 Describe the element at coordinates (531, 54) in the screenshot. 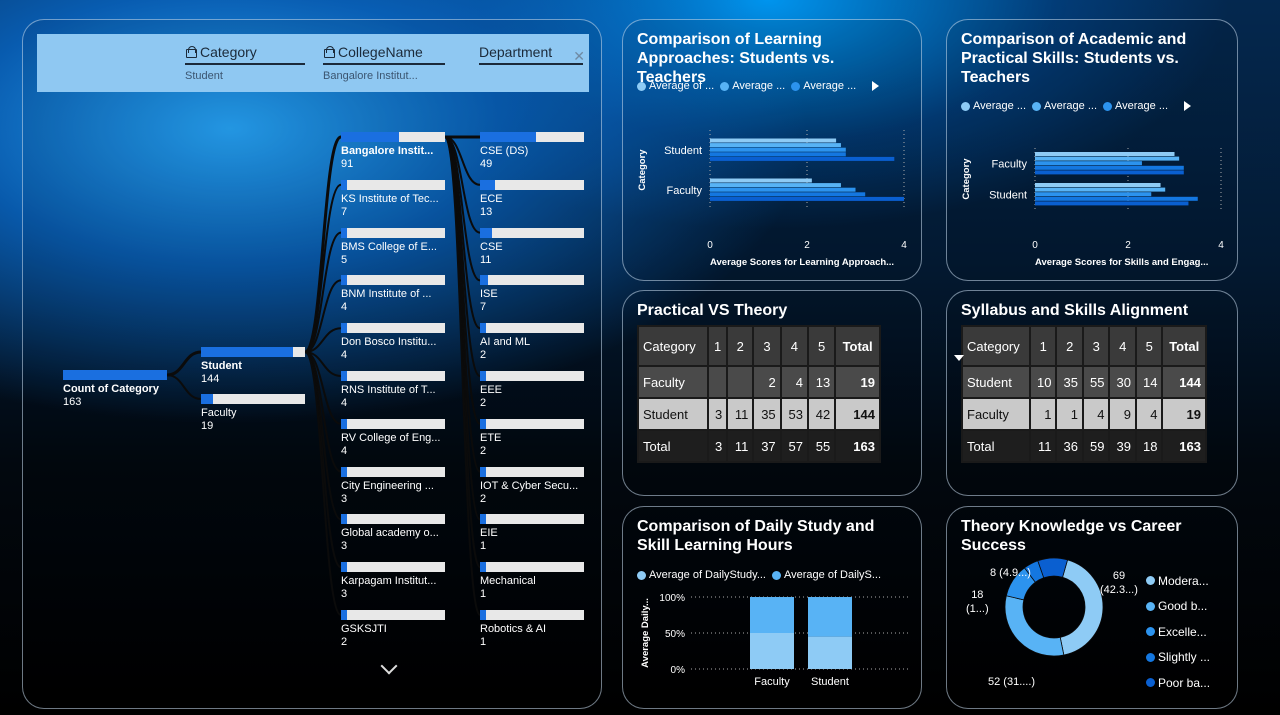

I see `filter-department: Department` at that location.